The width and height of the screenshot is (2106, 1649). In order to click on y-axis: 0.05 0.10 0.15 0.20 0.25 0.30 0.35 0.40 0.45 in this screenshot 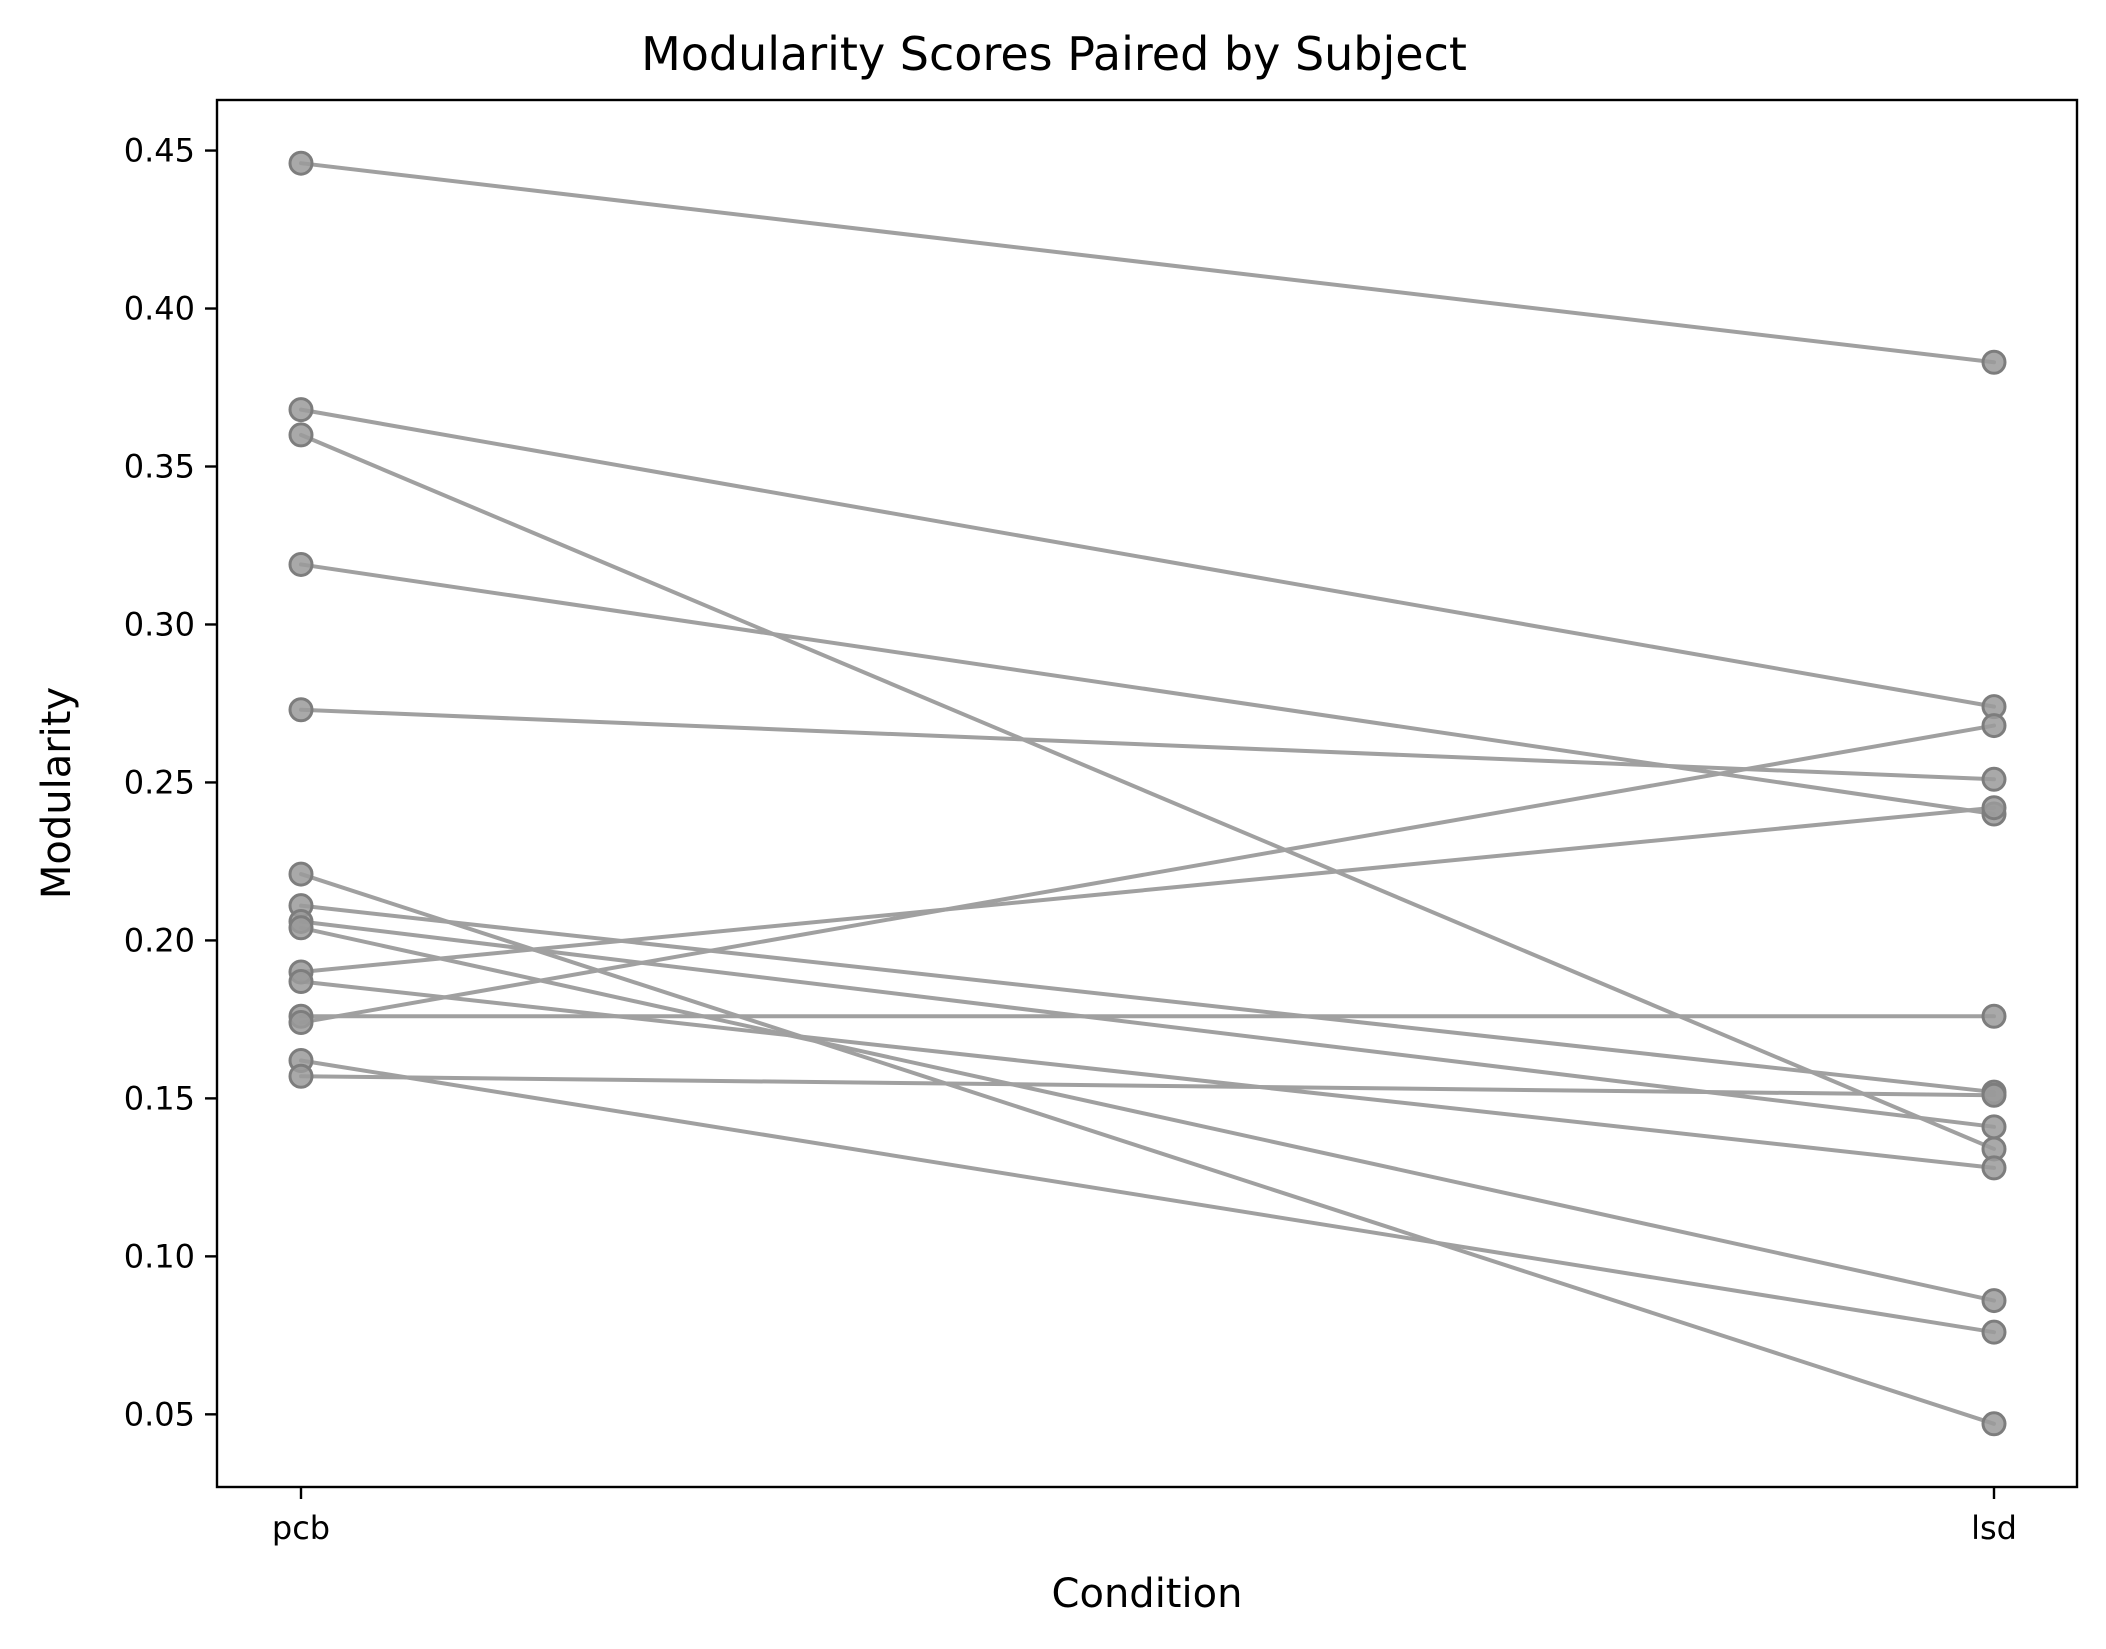, I will do `click(170, 782)`.